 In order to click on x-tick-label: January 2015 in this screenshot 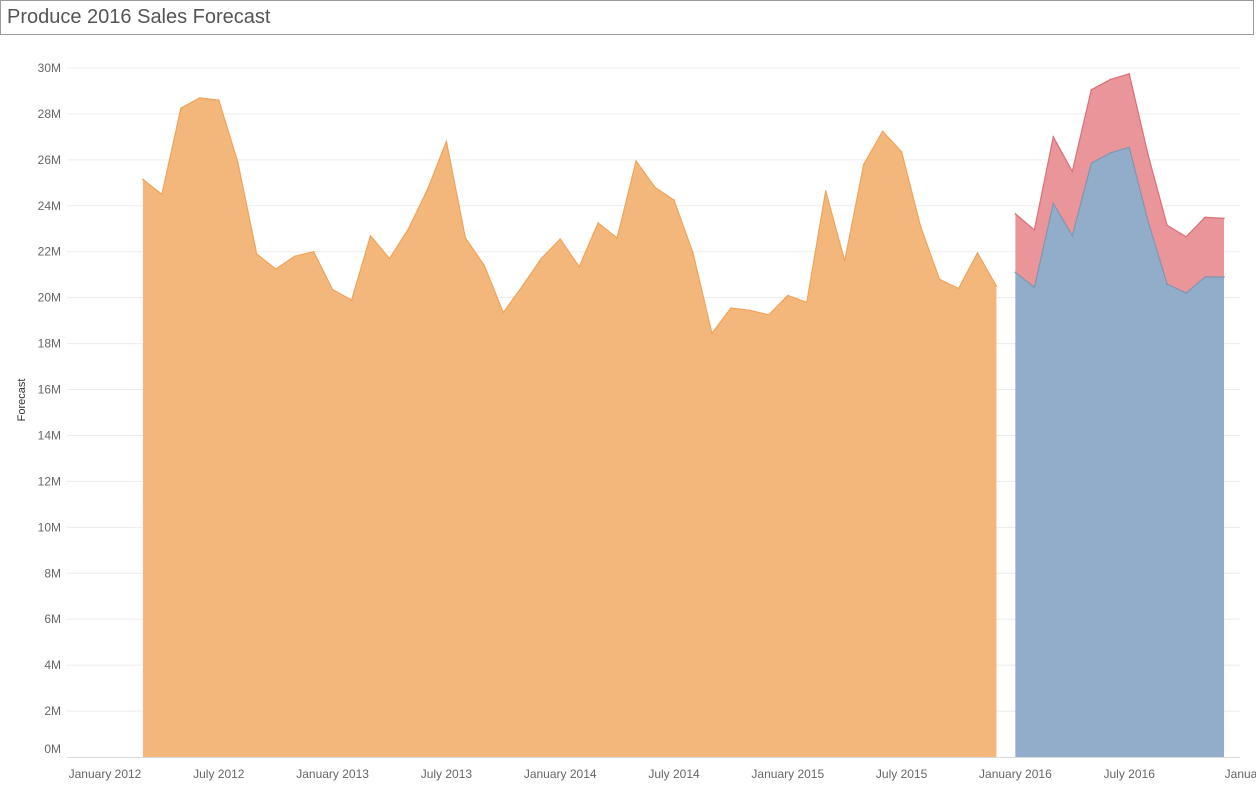, I will do `click(787, 774)`.